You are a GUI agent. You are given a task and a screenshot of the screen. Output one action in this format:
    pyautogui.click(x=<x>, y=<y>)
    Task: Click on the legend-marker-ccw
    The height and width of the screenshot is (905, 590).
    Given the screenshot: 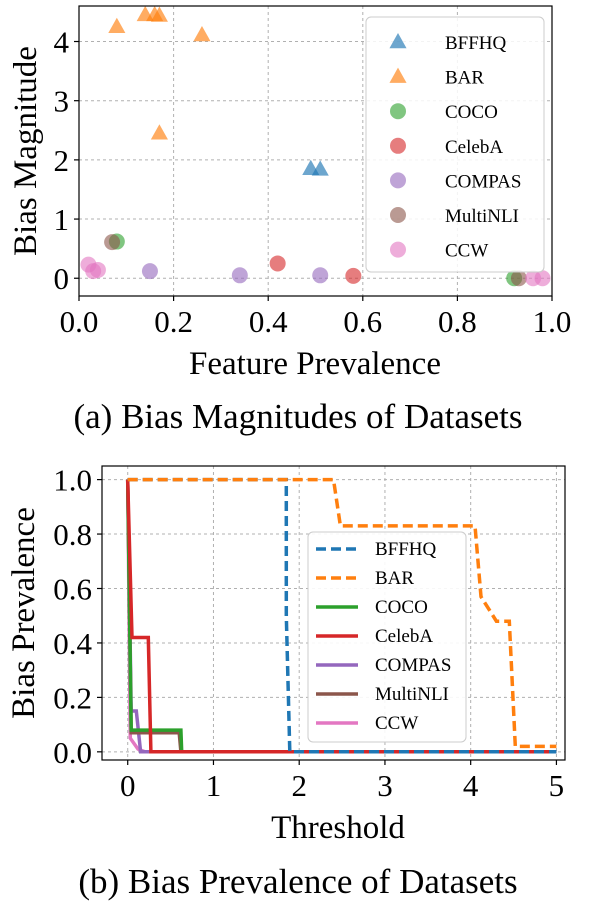 What is the action you would take?
    pyautogui.click(x=398, y=249)
    